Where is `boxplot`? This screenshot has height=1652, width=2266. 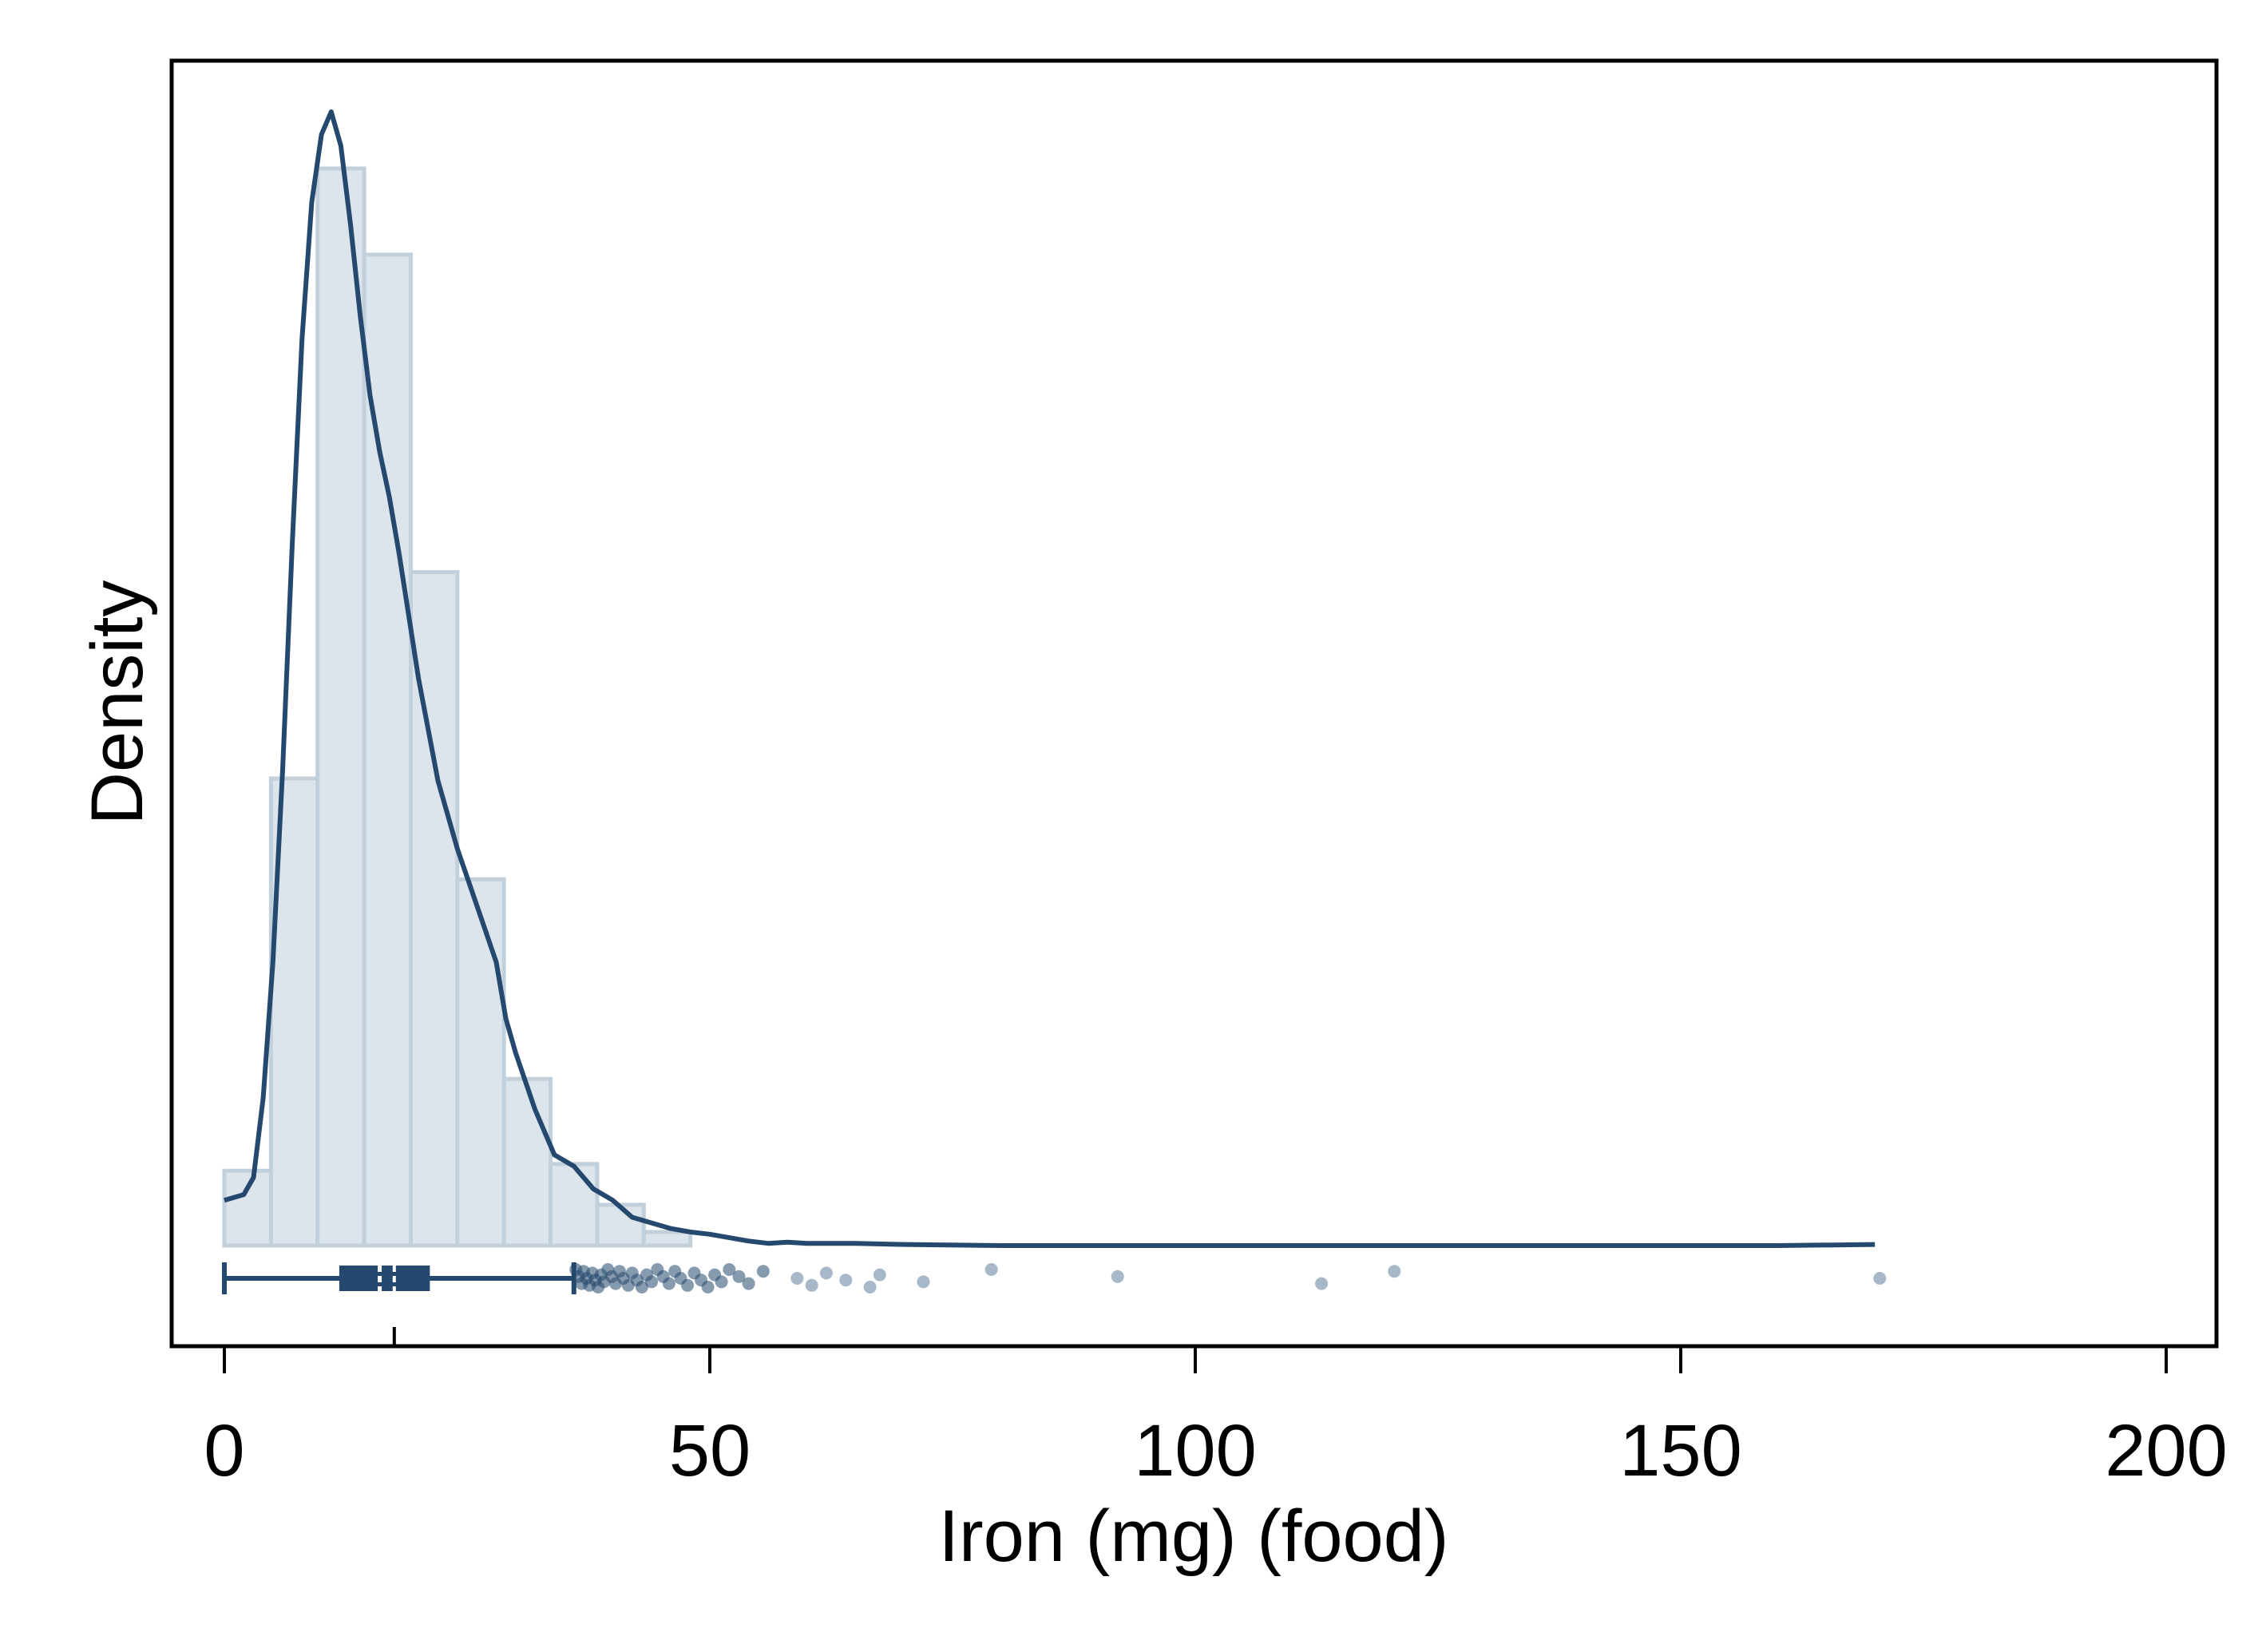
boxplot is located at coordinates (1054, 1304).